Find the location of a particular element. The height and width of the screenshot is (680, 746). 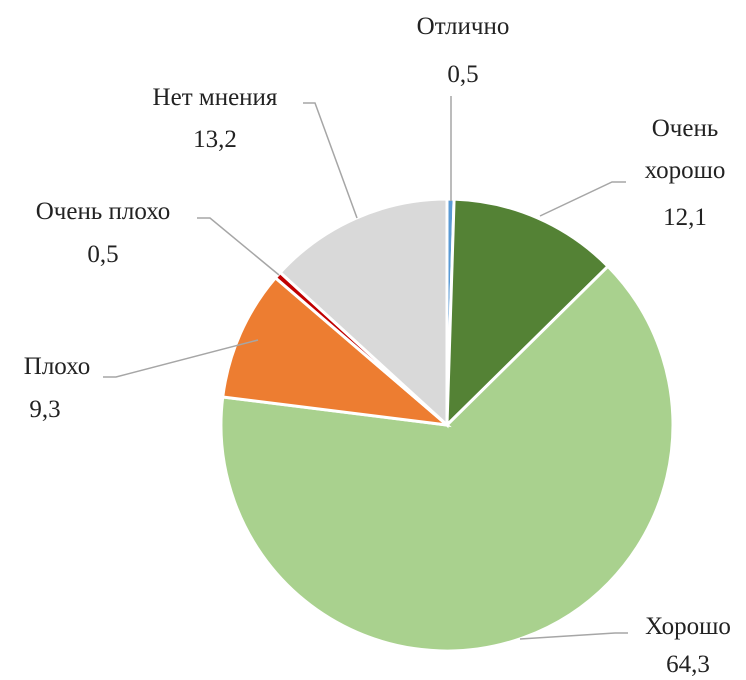

slice-label: Очень плохо is located at coordinates (103, 211).